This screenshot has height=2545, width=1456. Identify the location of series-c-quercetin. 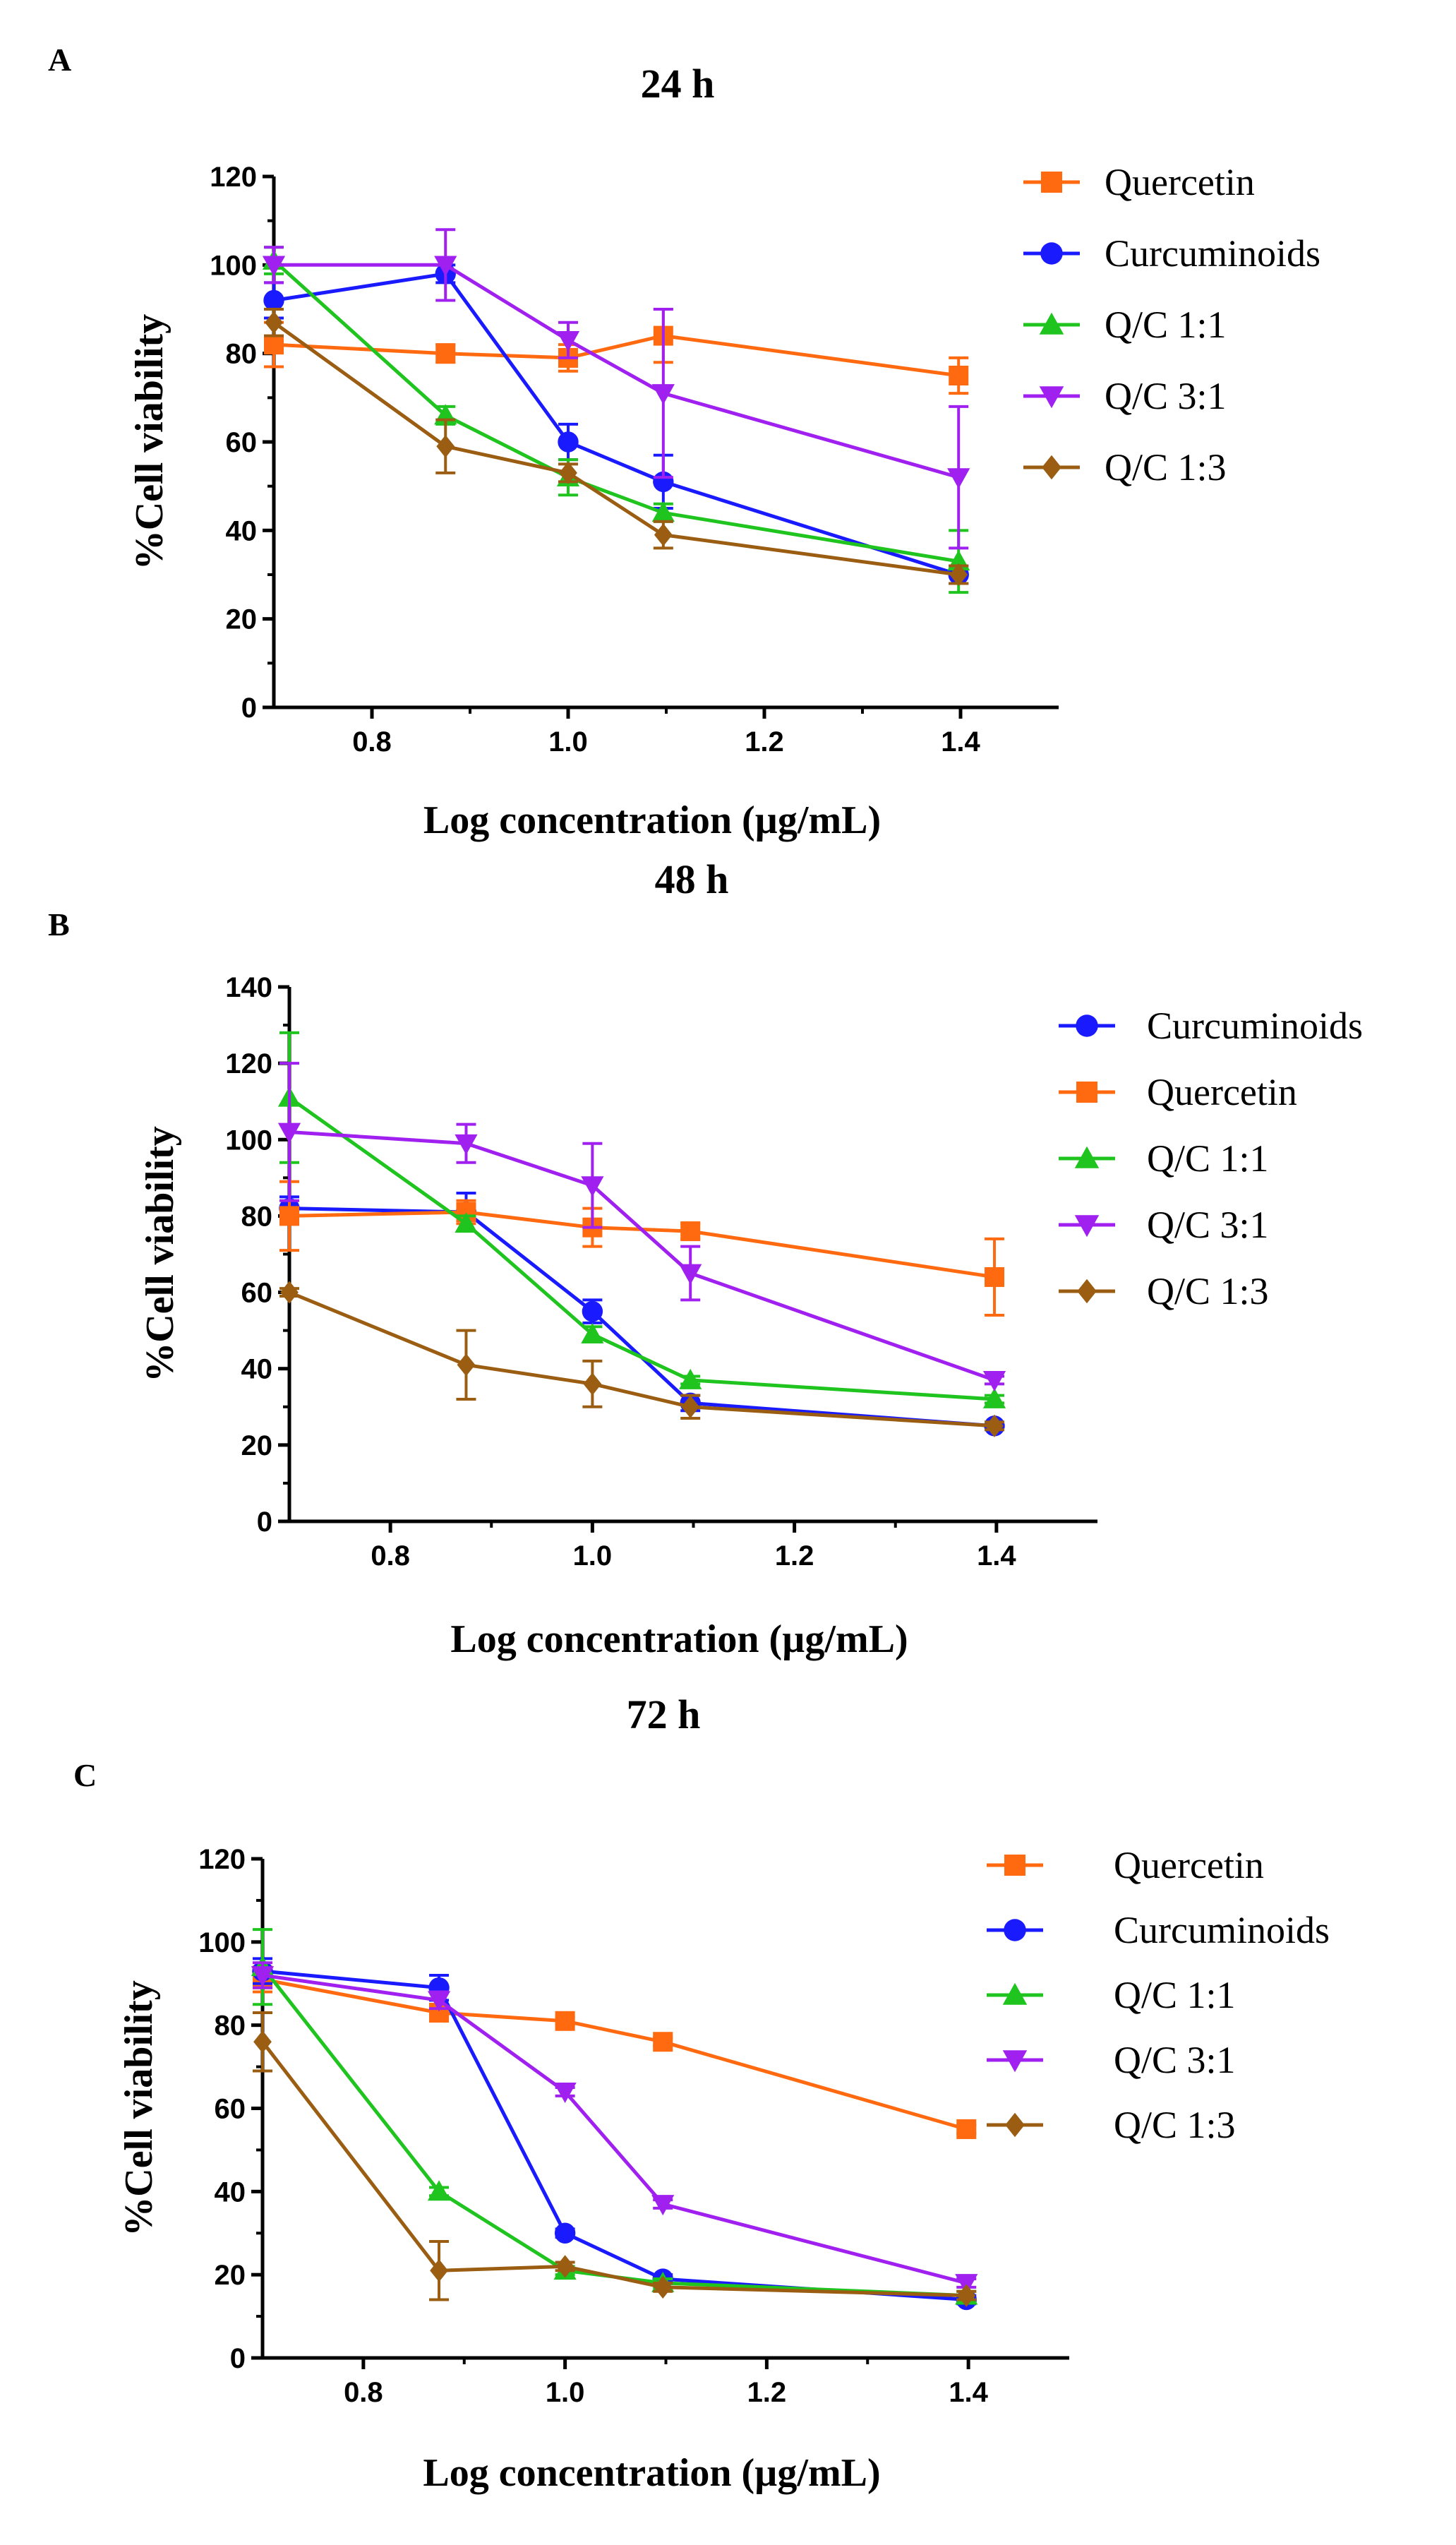
(615, 2052).